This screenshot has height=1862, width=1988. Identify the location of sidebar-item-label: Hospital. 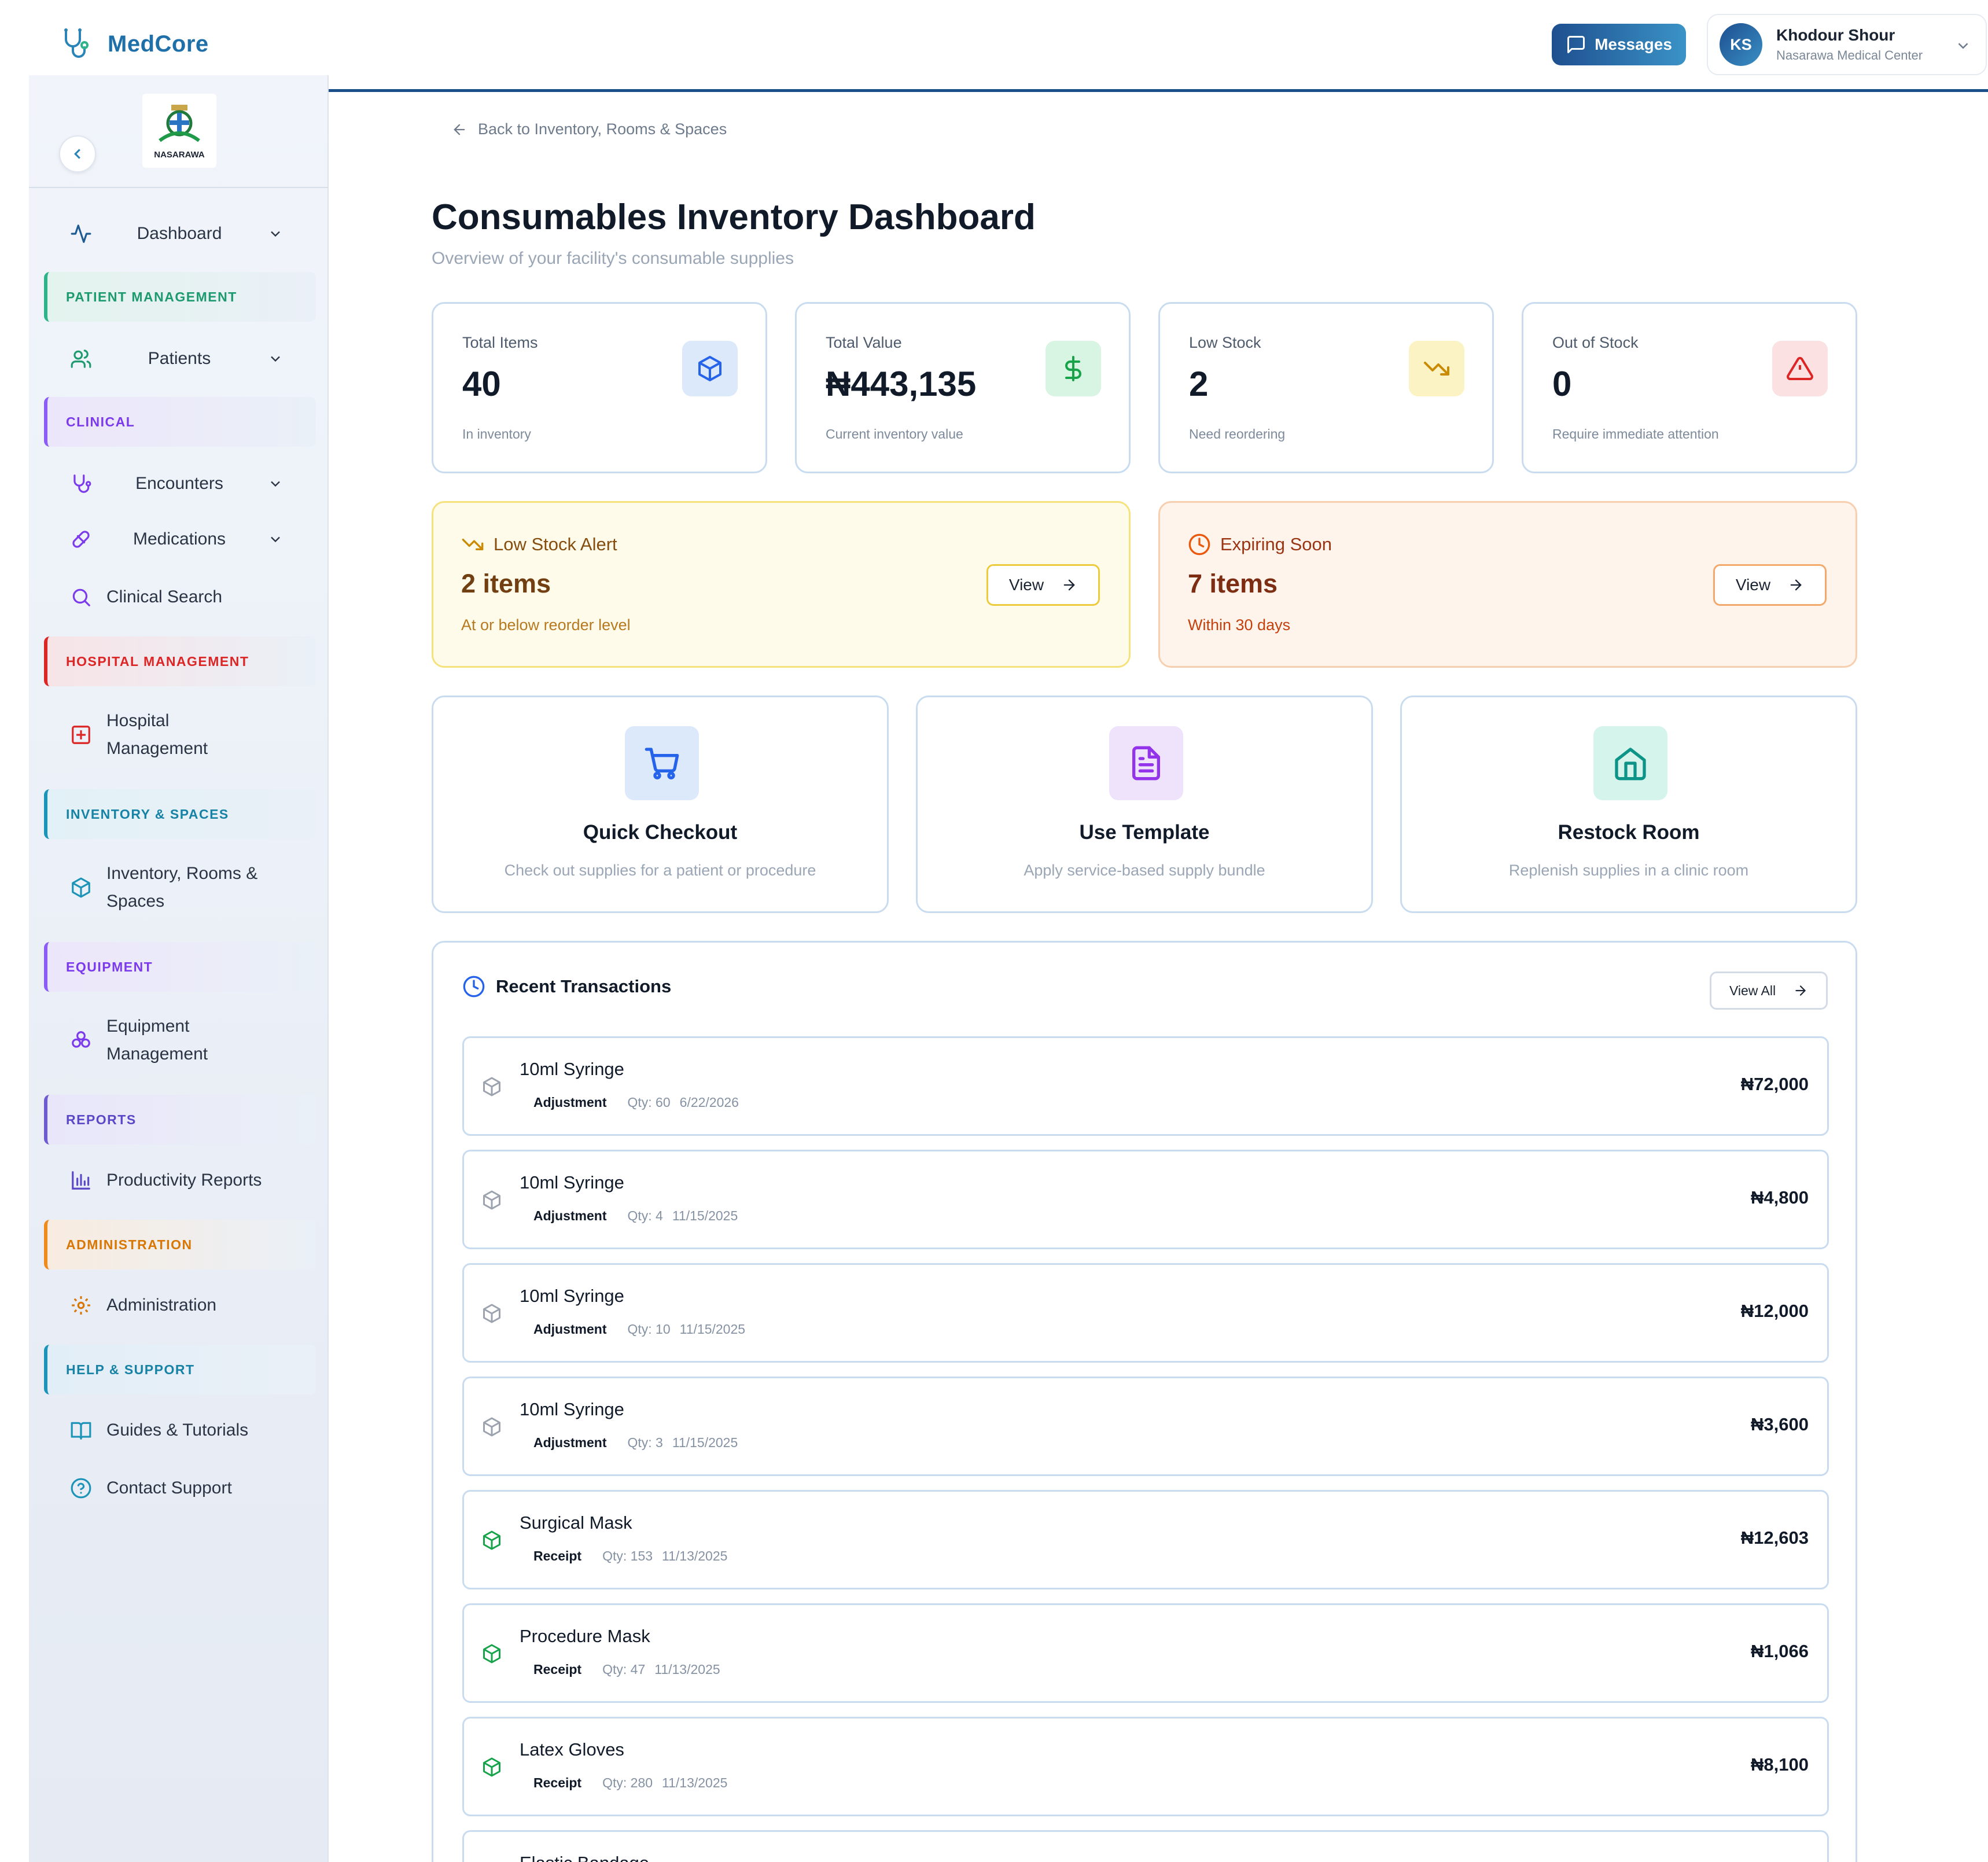
(138, 720).